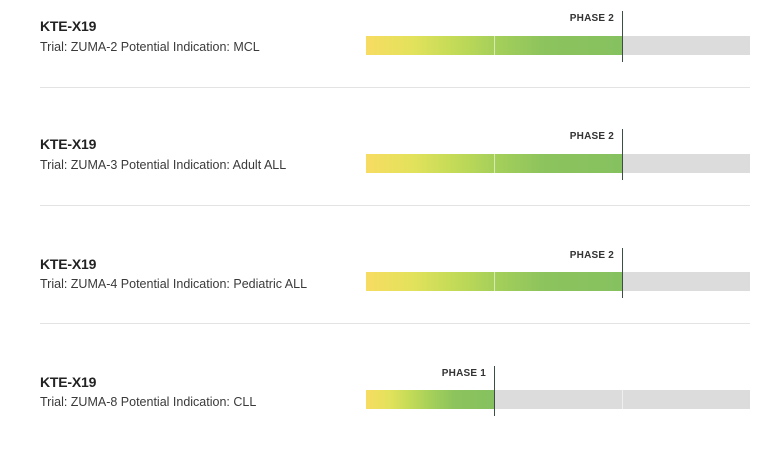 Image resolution: width=774 pixels, height=472 pixels. I want to click on trial-indication-text: Trial: ZUMA-2 Potential Indication: MCL, so click(150, 47).